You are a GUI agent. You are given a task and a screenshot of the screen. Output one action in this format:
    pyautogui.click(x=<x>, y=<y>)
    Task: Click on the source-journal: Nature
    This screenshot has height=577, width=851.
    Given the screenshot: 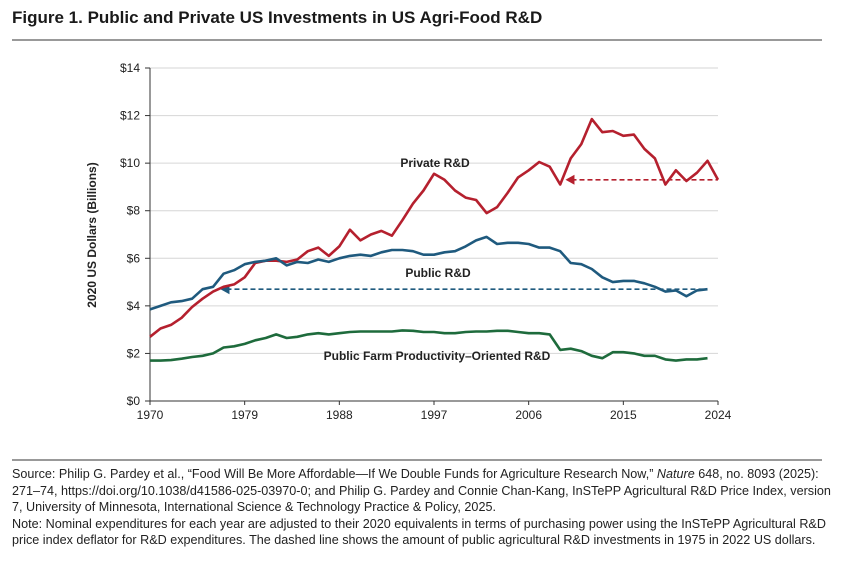 What is the action you would take?
    pyautogui.click(x=675, y=474)
    